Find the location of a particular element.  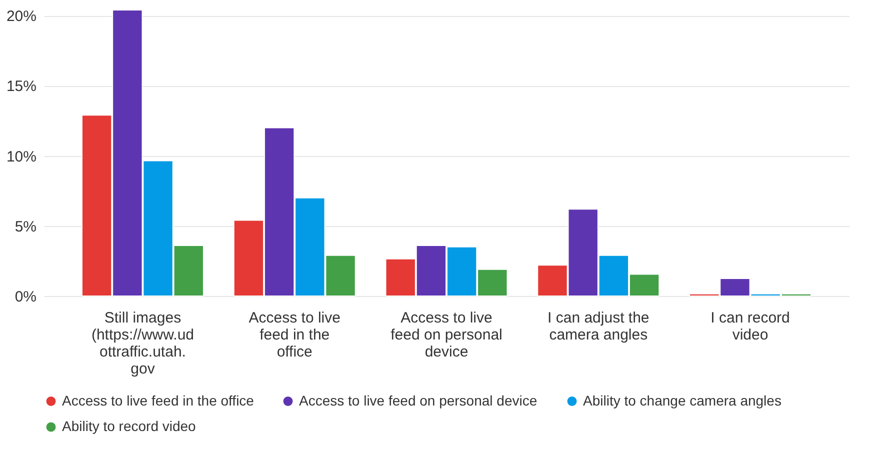

x-tick-label: Access to live feed on personal device is located at coordinates (446, 335).